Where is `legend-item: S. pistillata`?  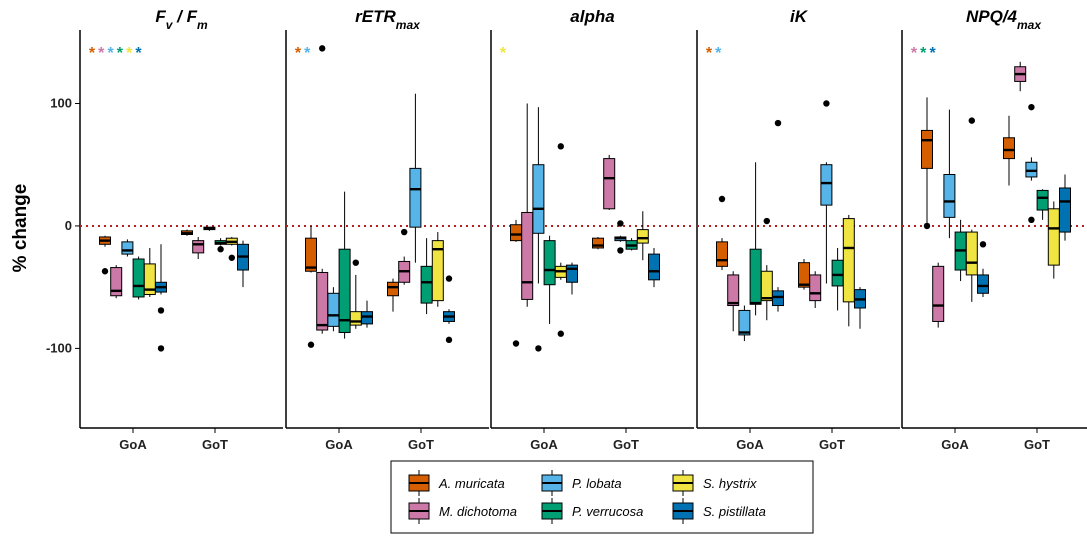
legend-item: S. pistillata is located at coordinates (719, 511).